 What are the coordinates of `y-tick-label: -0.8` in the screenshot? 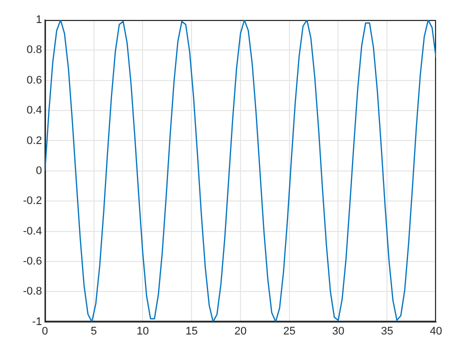 It's located at (32, 292).